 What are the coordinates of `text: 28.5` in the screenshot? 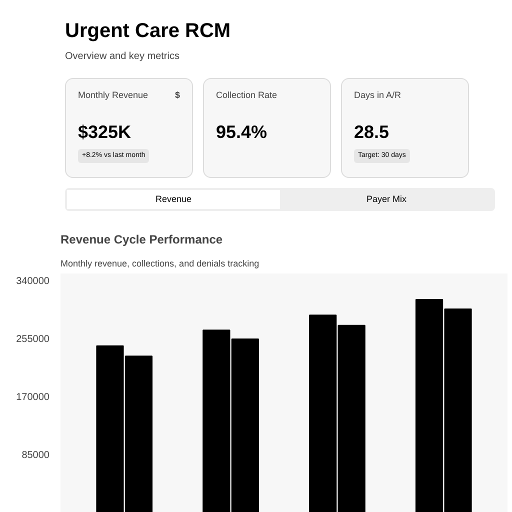 It's located at (372, 132).